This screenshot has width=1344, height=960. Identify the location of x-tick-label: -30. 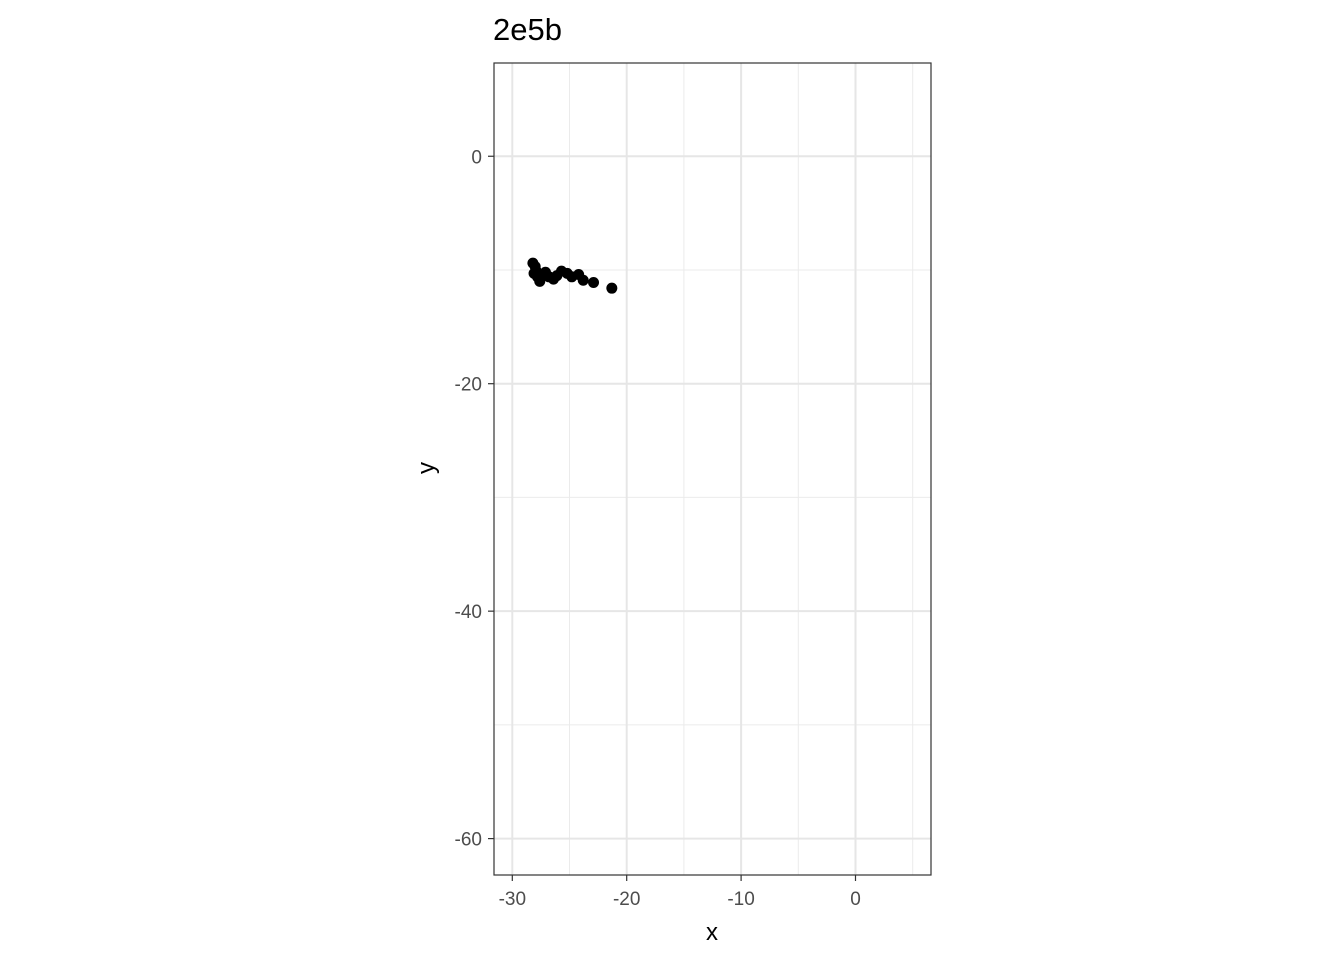
(512, 899).